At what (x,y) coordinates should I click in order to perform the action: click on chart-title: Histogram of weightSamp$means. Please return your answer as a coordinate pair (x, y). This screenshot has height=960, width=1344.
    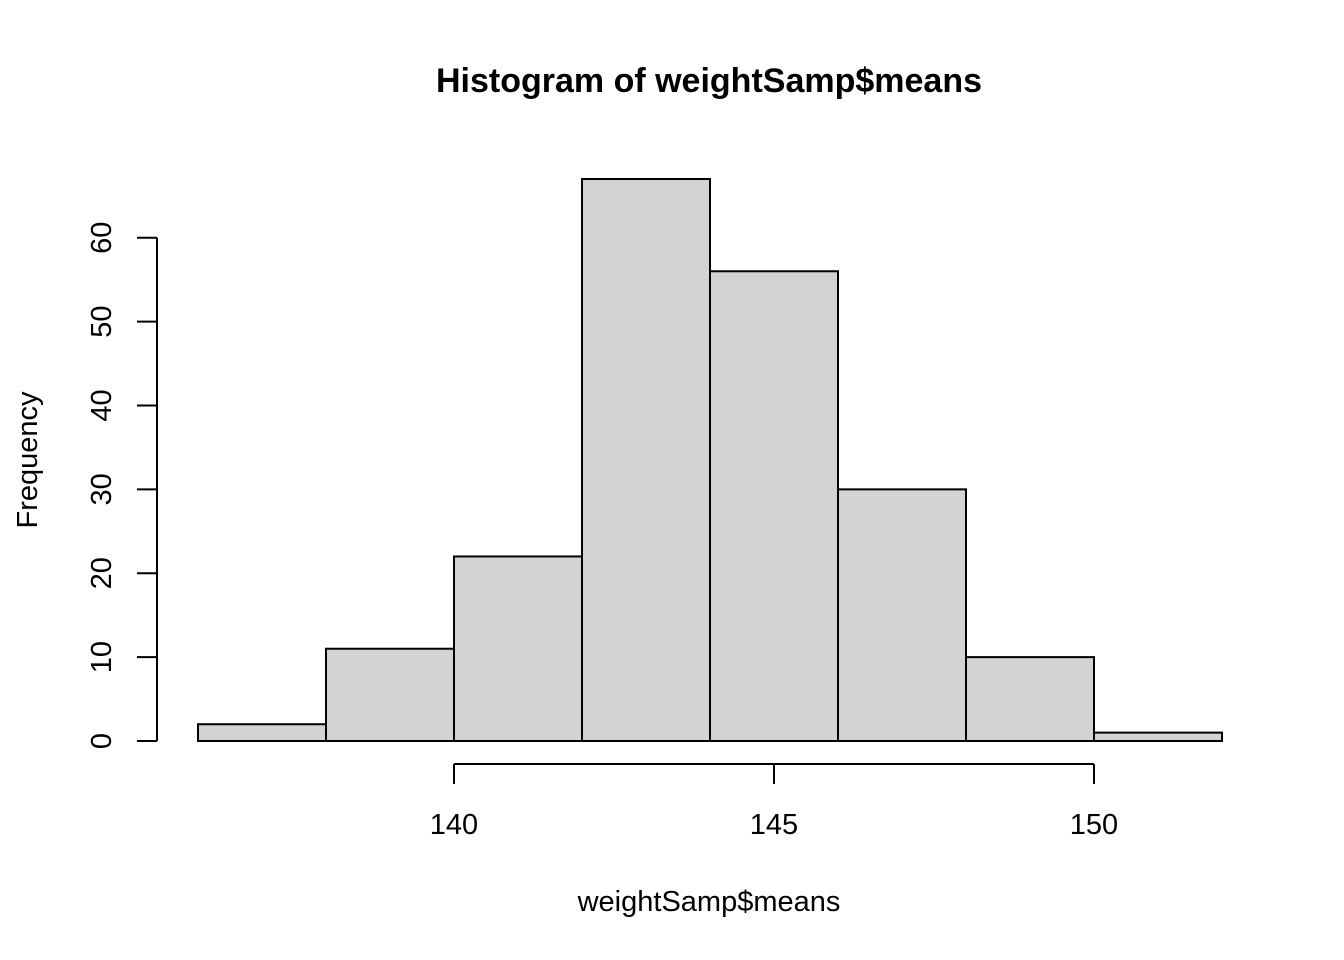
    Looking at the image, I should click on (709, 81).